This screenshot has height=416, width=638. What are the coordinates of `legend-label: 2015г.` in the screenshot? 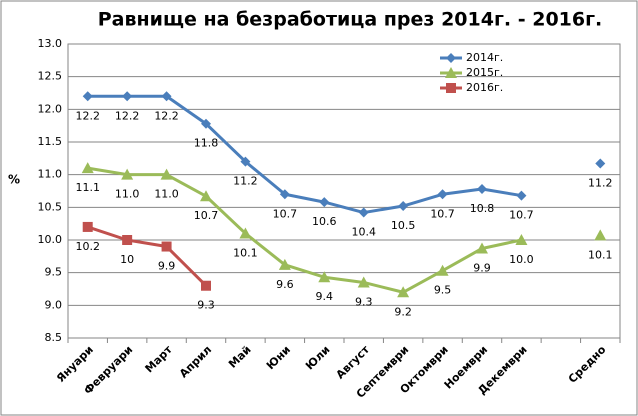 It's located at (484, 72).